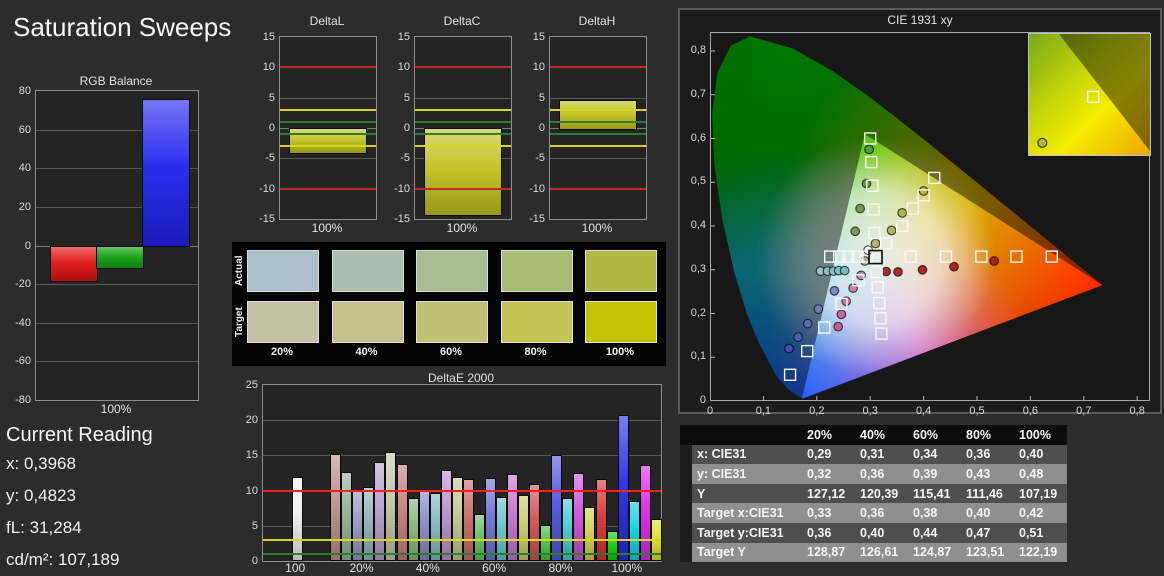 The image size is (1164, 576). I want to click on table-value-cell: 0,51, so click(1040, 532).